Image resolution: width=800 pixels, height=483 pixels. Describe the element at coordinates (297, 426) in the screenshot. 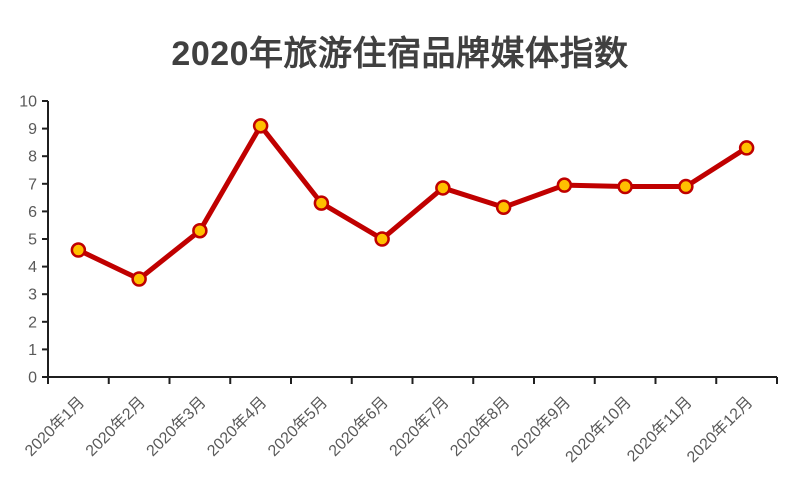

I see `x-tick-label: 2020年5月` at that location.